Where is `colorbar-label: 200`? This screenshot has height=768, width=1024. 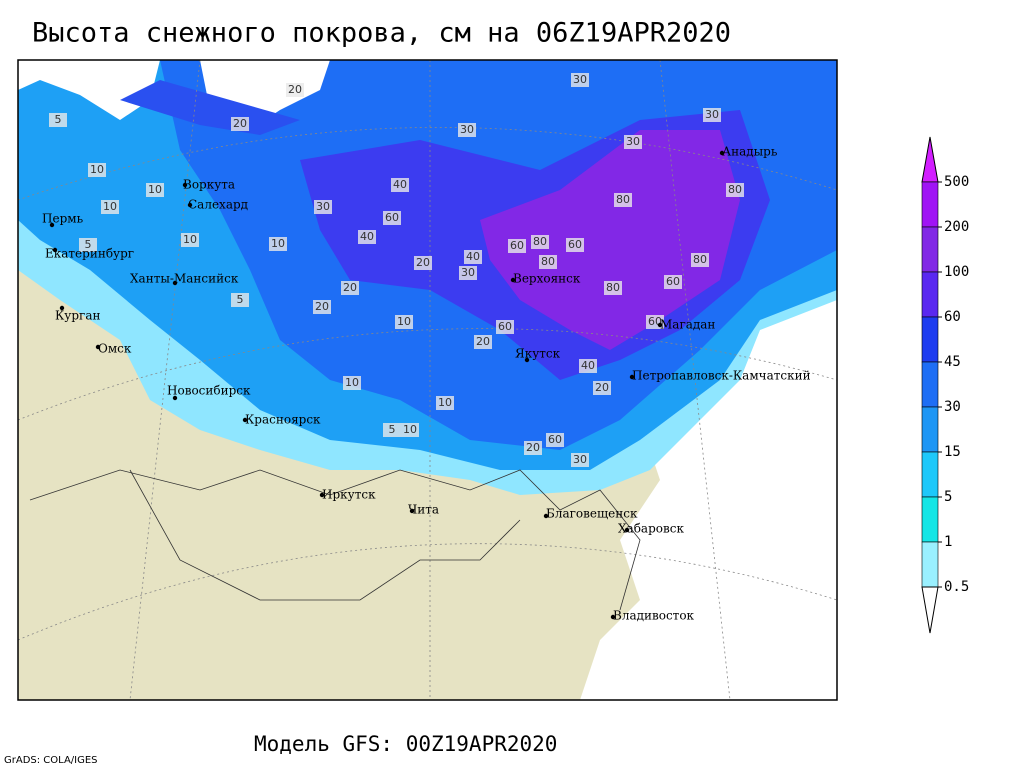 colorbar-label: 200 is located at coordinates (956, 227).